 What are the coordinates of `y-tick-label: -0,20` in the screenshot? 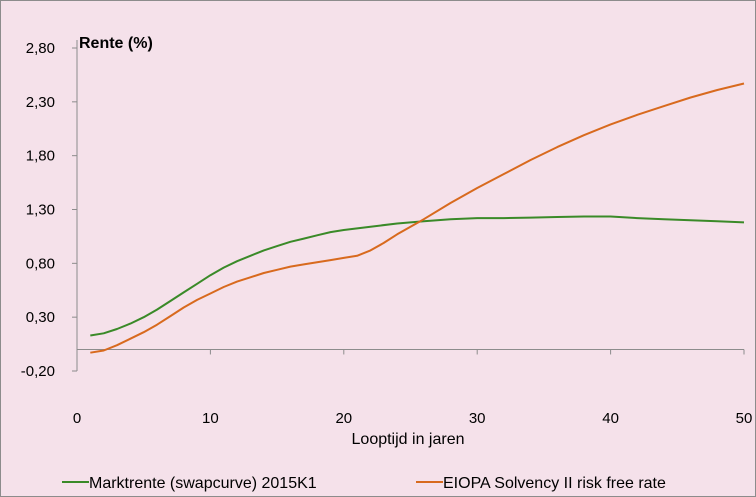 It's located at (38, 371).